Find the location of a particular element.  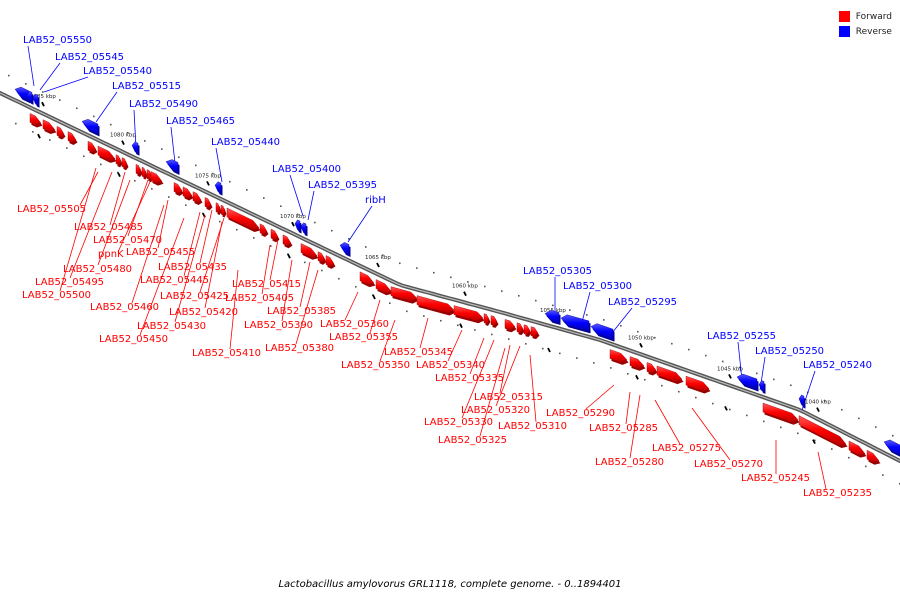

gene-label: LAB52_05350 is located at coordinates (375, 365).